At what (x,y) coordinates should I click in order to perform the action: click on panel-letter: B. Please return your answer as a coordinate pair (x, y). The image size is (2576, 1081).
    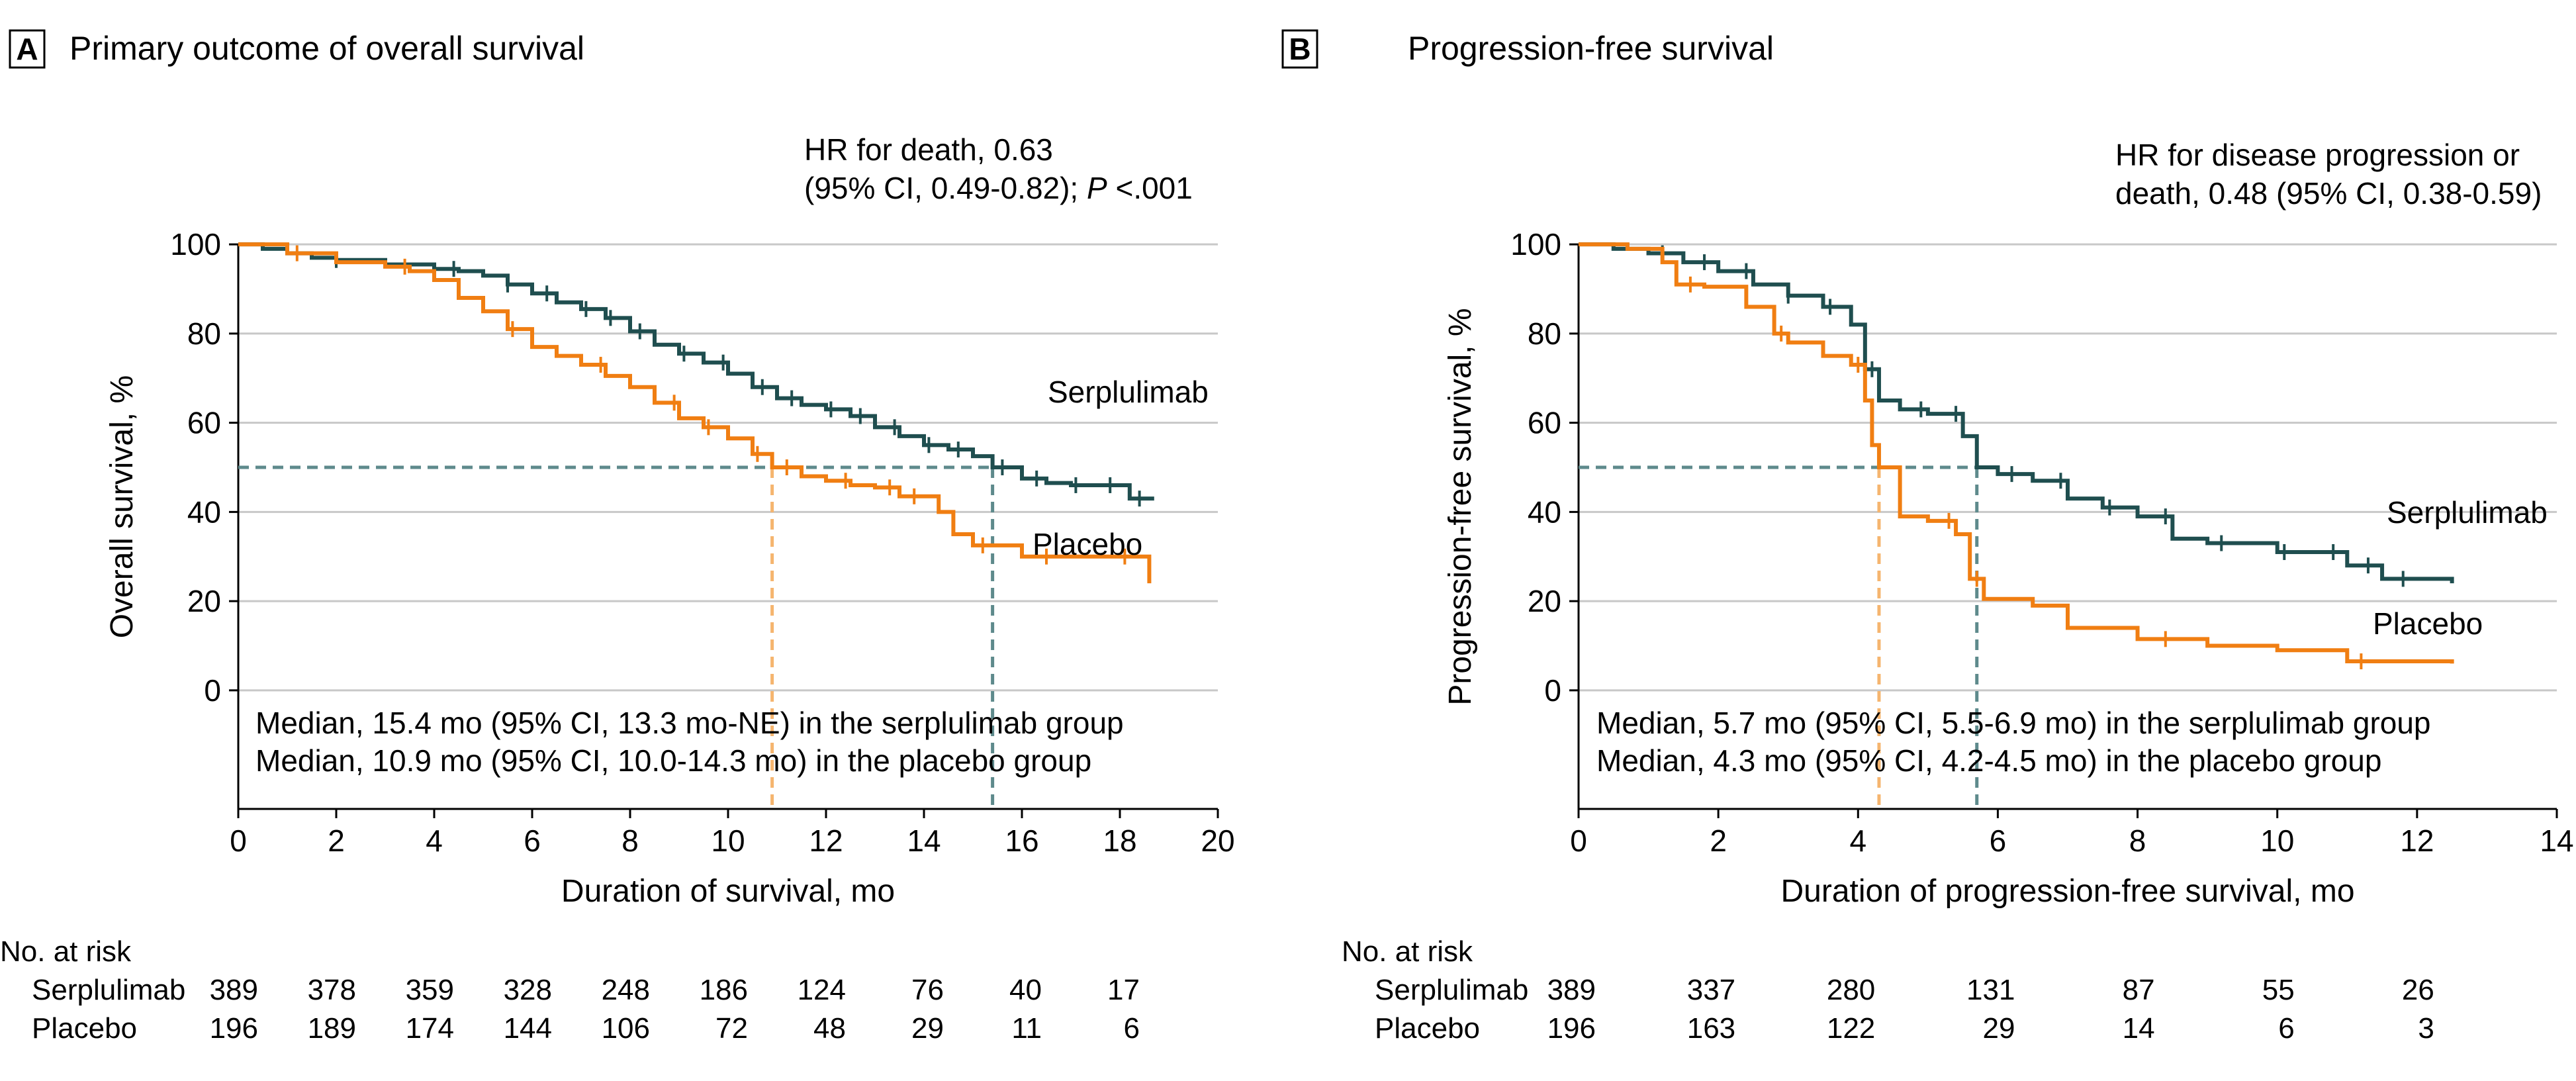
    Looking at the image, I should click on (1300, 49).